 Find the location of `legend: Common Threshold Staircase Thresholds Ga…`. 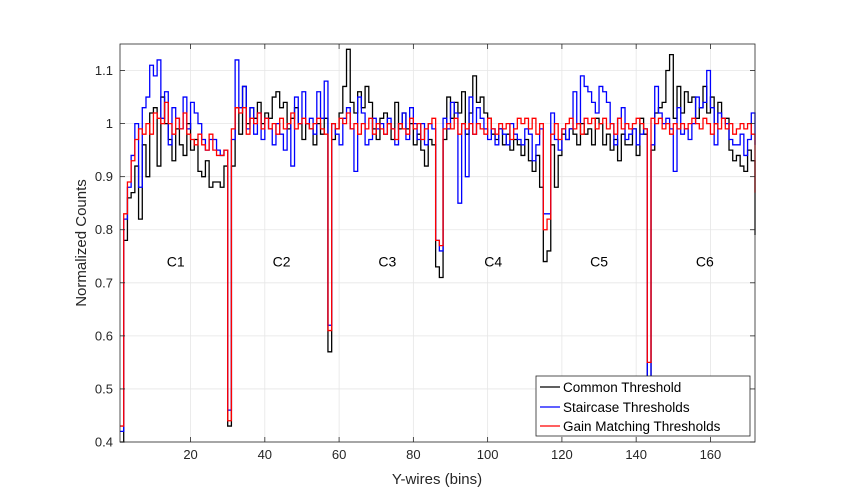

legend: Common Threshold Staircase Thresholds Ga… is located at coordinates (643, 406).